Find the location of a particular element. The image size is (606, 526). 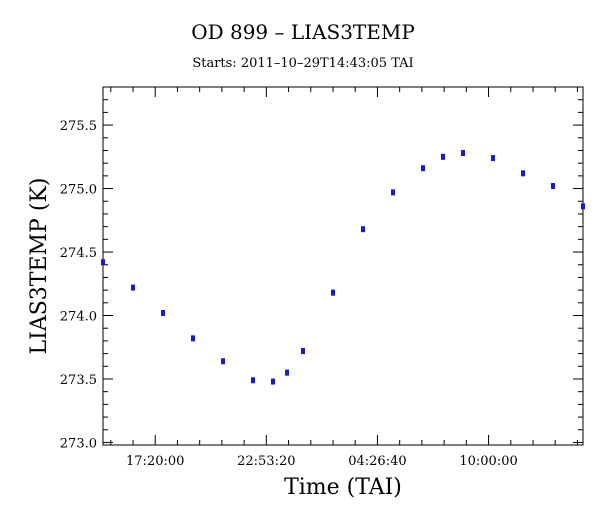

y-tick-label: 275.5 is located at coordinates (78, 126).